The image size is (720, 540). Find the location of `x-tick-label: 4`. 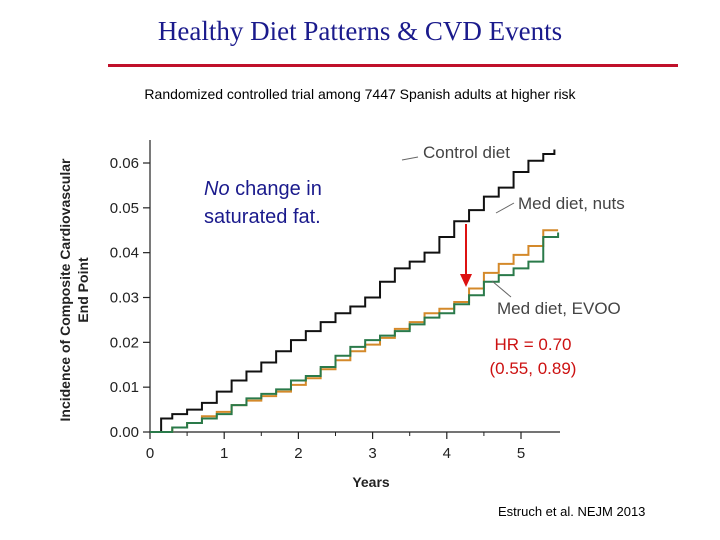

x-tick-label: 4 is located at coordinates (447, 453).